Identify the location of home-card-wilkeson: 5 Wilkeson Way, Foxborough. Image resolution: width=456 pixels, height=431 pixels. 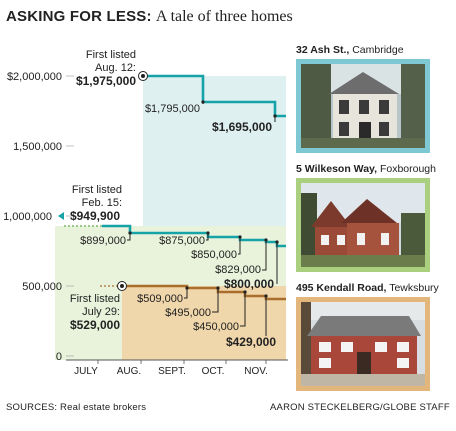
(366, 217).